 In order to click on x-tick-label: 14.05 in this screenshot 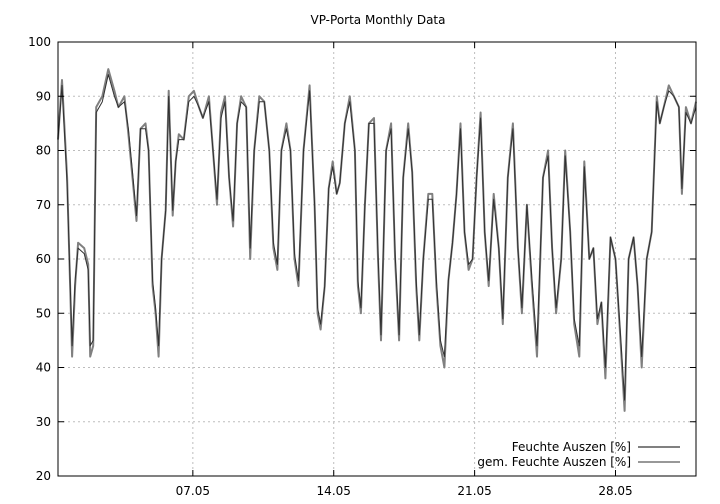, I will do `click(334, 491)`.